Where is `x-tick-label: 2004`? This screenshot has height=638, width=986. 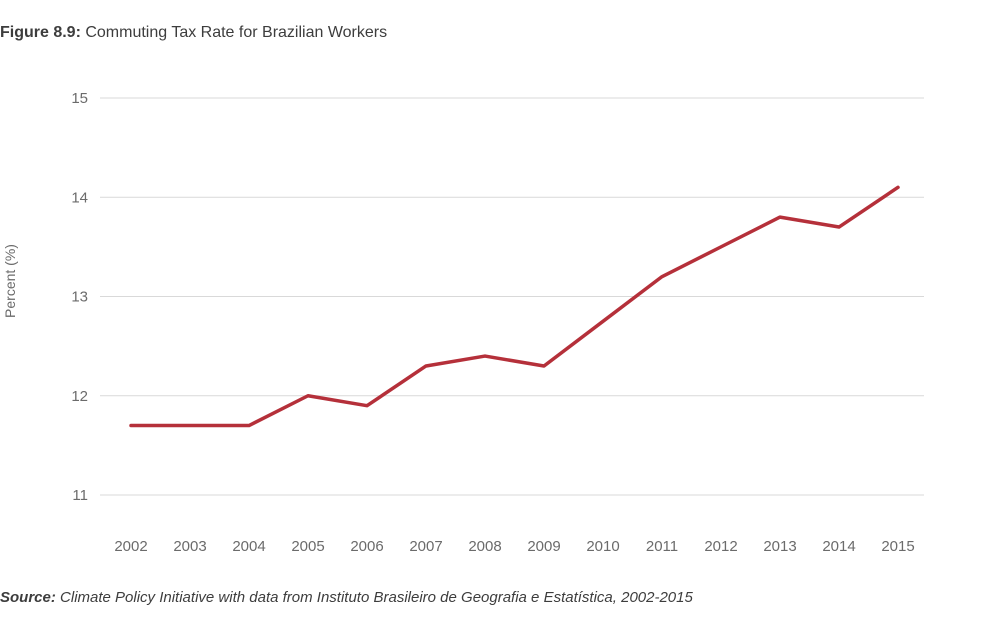 x-tick-label: 2004 is located at coordinates (248, 546).